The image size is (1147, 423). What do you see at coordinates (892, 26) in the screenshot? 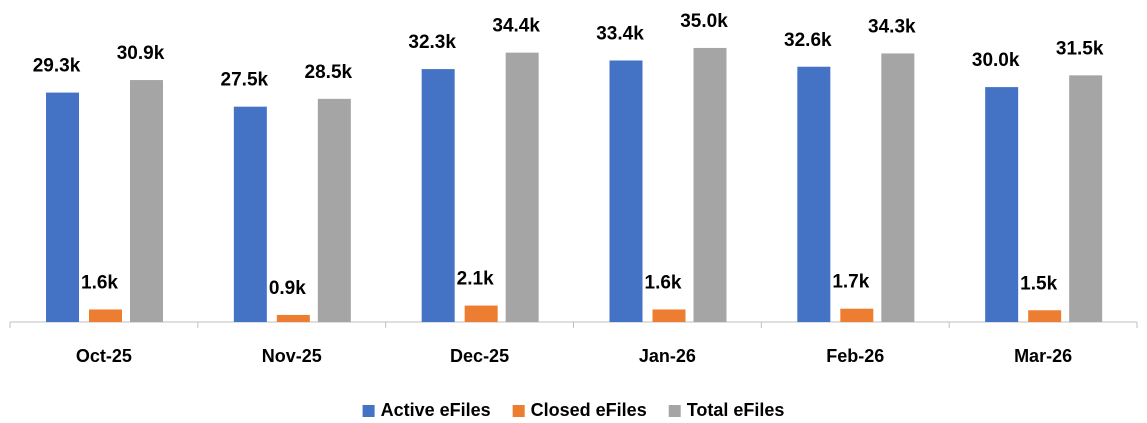
I see `data-label: 34.3k` at bounding box center [892, 26].